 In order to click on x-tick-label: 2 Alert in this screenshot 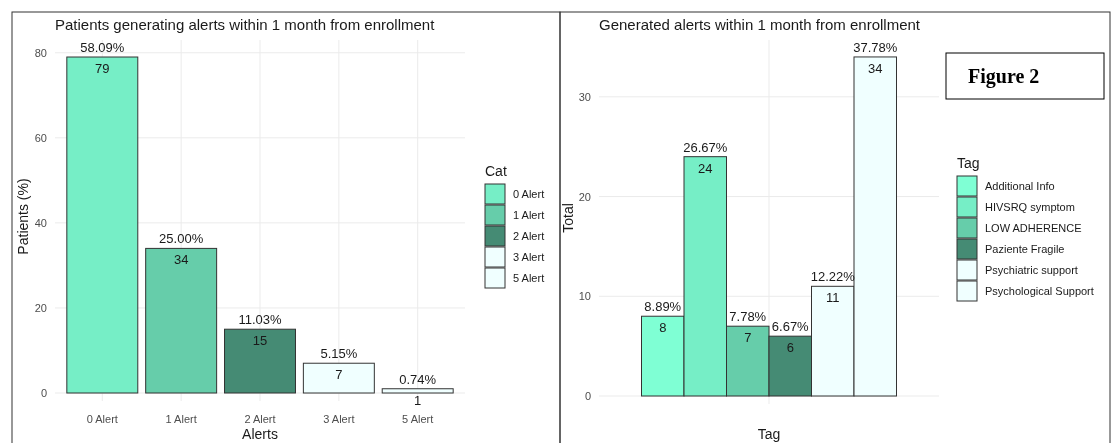, I will do `click(260, 419)`.